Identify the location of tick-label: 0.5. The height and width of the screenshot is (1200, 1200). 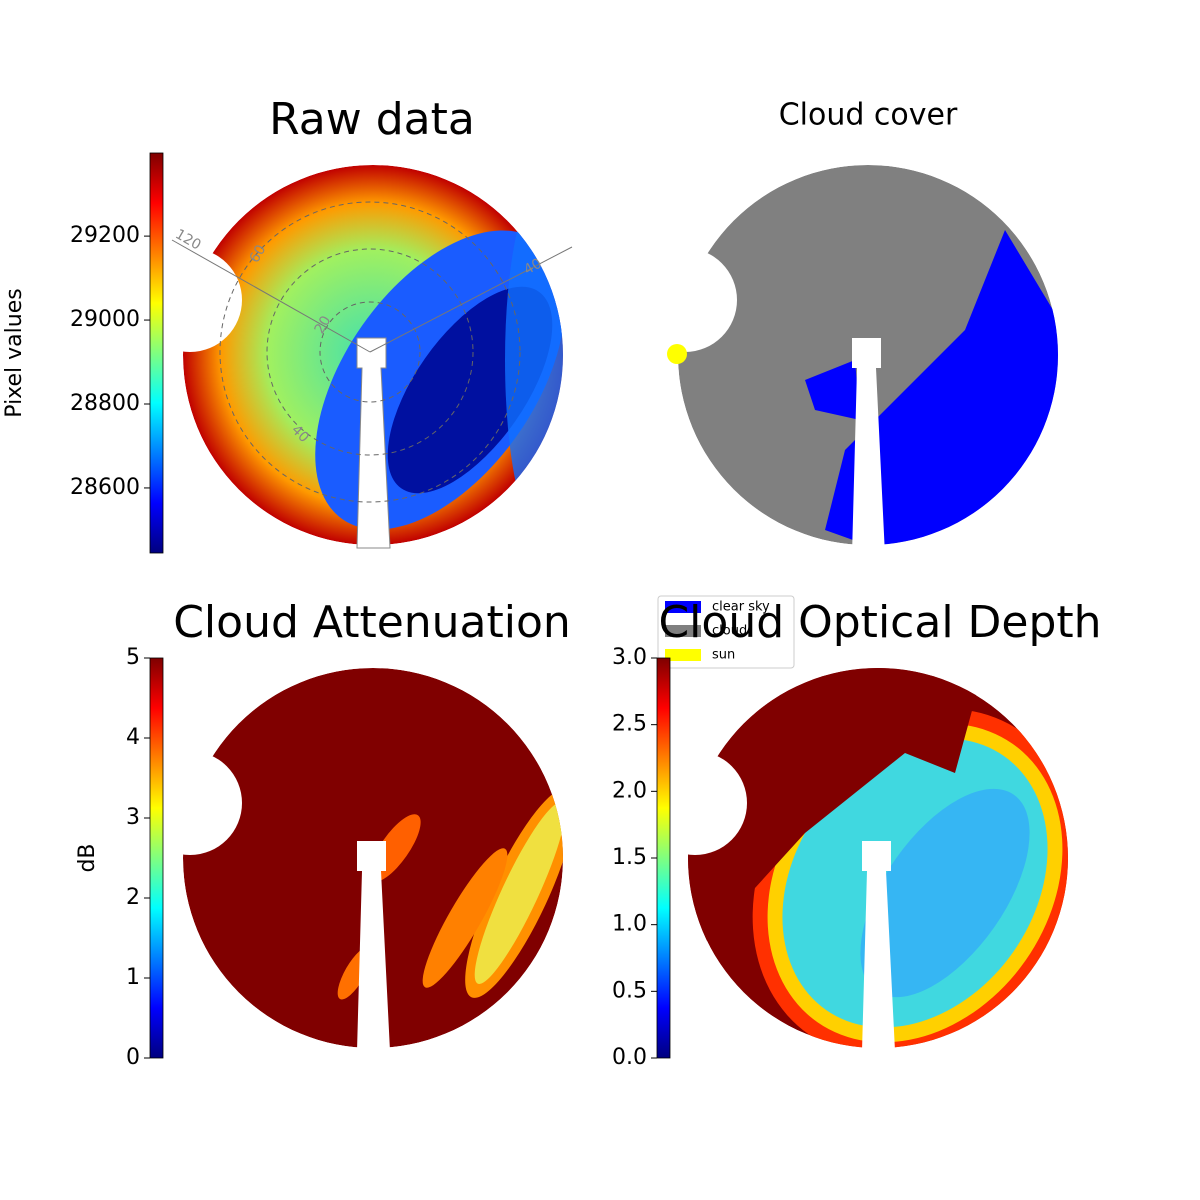
(629, 990).